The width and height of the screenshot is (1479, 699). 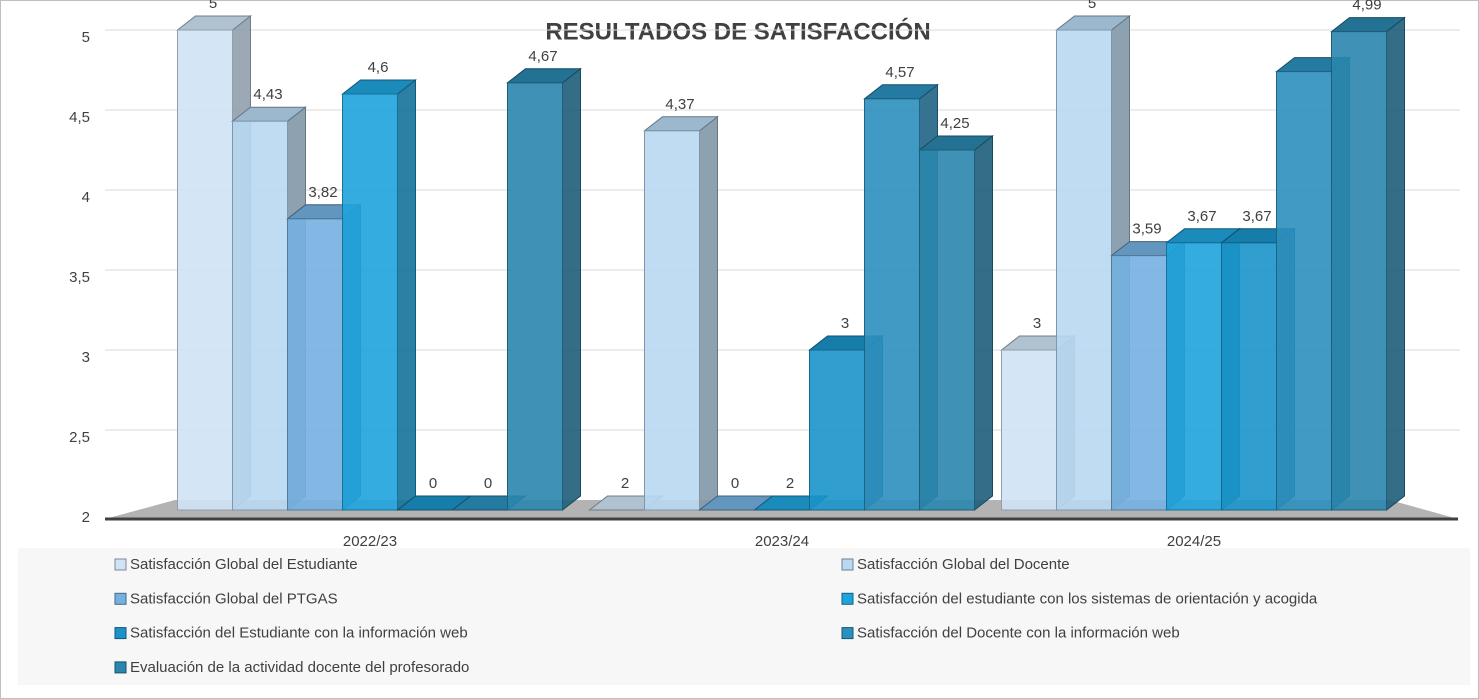 What do you see at coordinates (370, 541) in the screenshot?
I see `x-tick-label: 2022/23` at bounding box center [370, 541].